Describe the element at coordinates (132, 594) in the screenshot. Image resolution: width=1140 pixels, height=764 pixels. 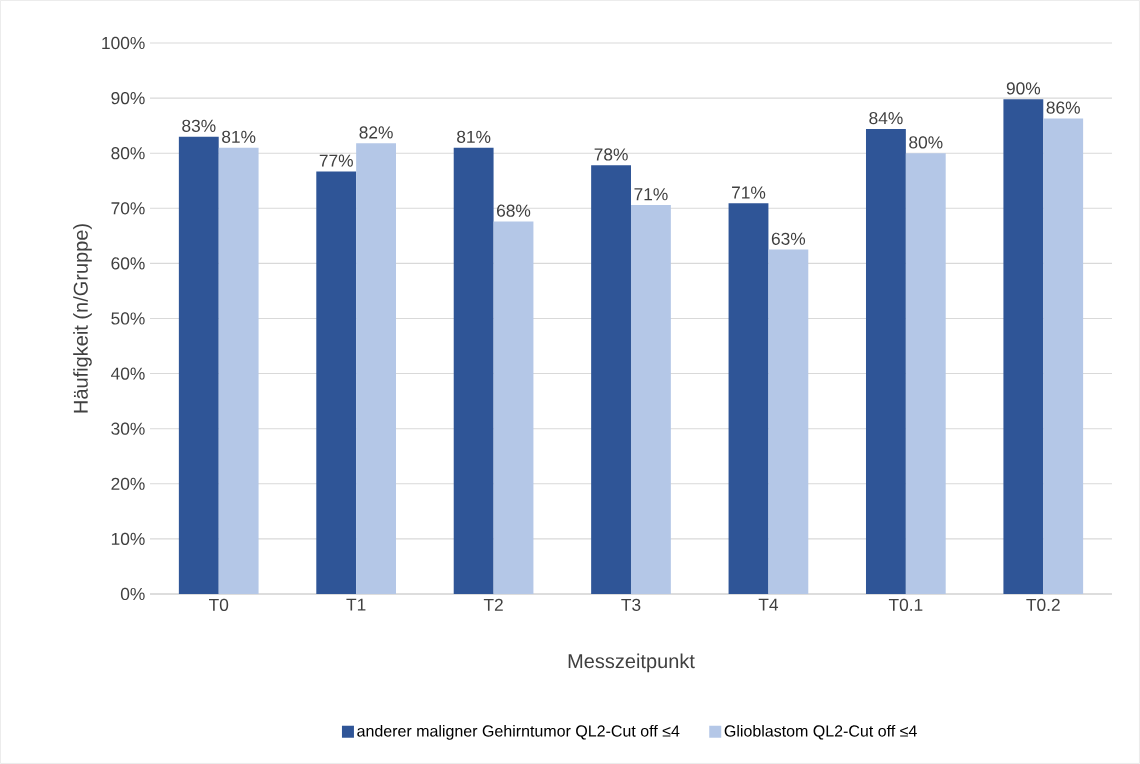
I see `y-tick-label: 0%` at that location.